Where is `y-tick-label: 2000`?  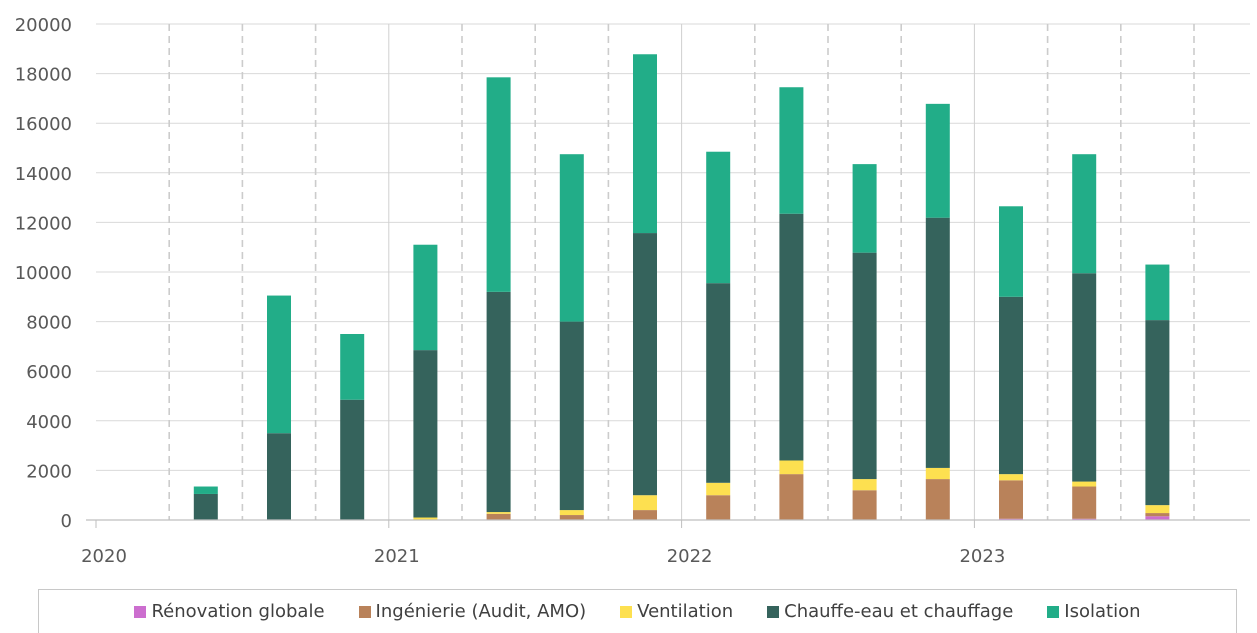 y-tick-label: 2000 is located at coordinates (49, 471).